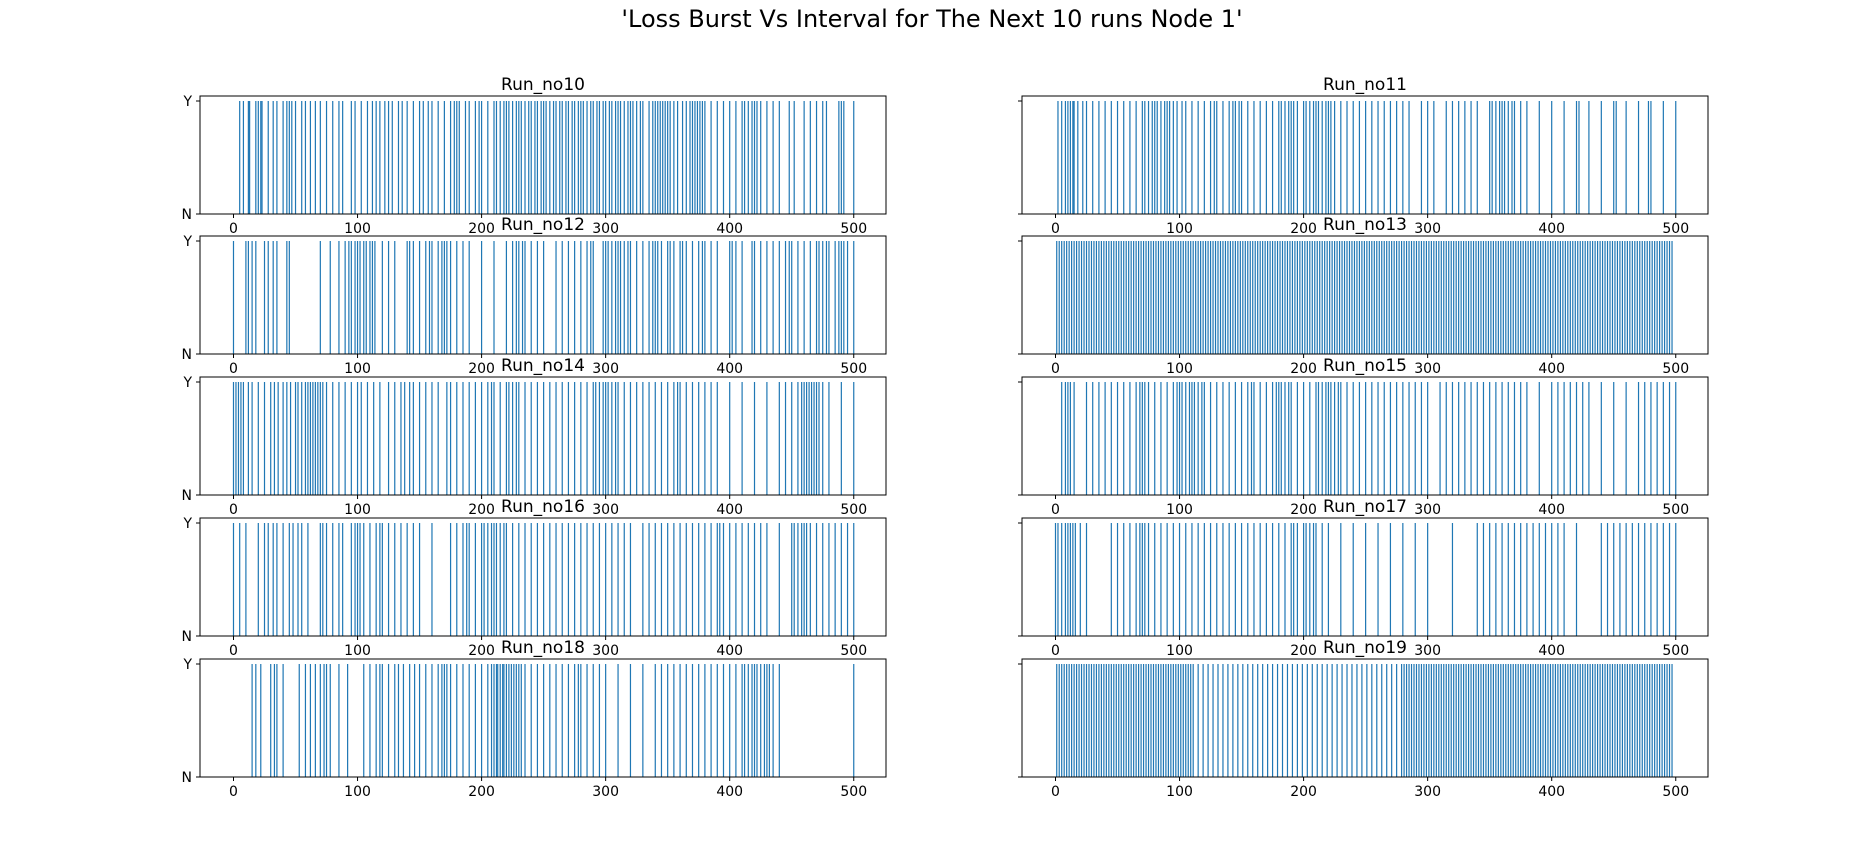  Describe the element at coordinates (1363, 719) in the screenshot. I see `subplot-run-no19: Run_no19 0 100 200 300 400 500` at that location.